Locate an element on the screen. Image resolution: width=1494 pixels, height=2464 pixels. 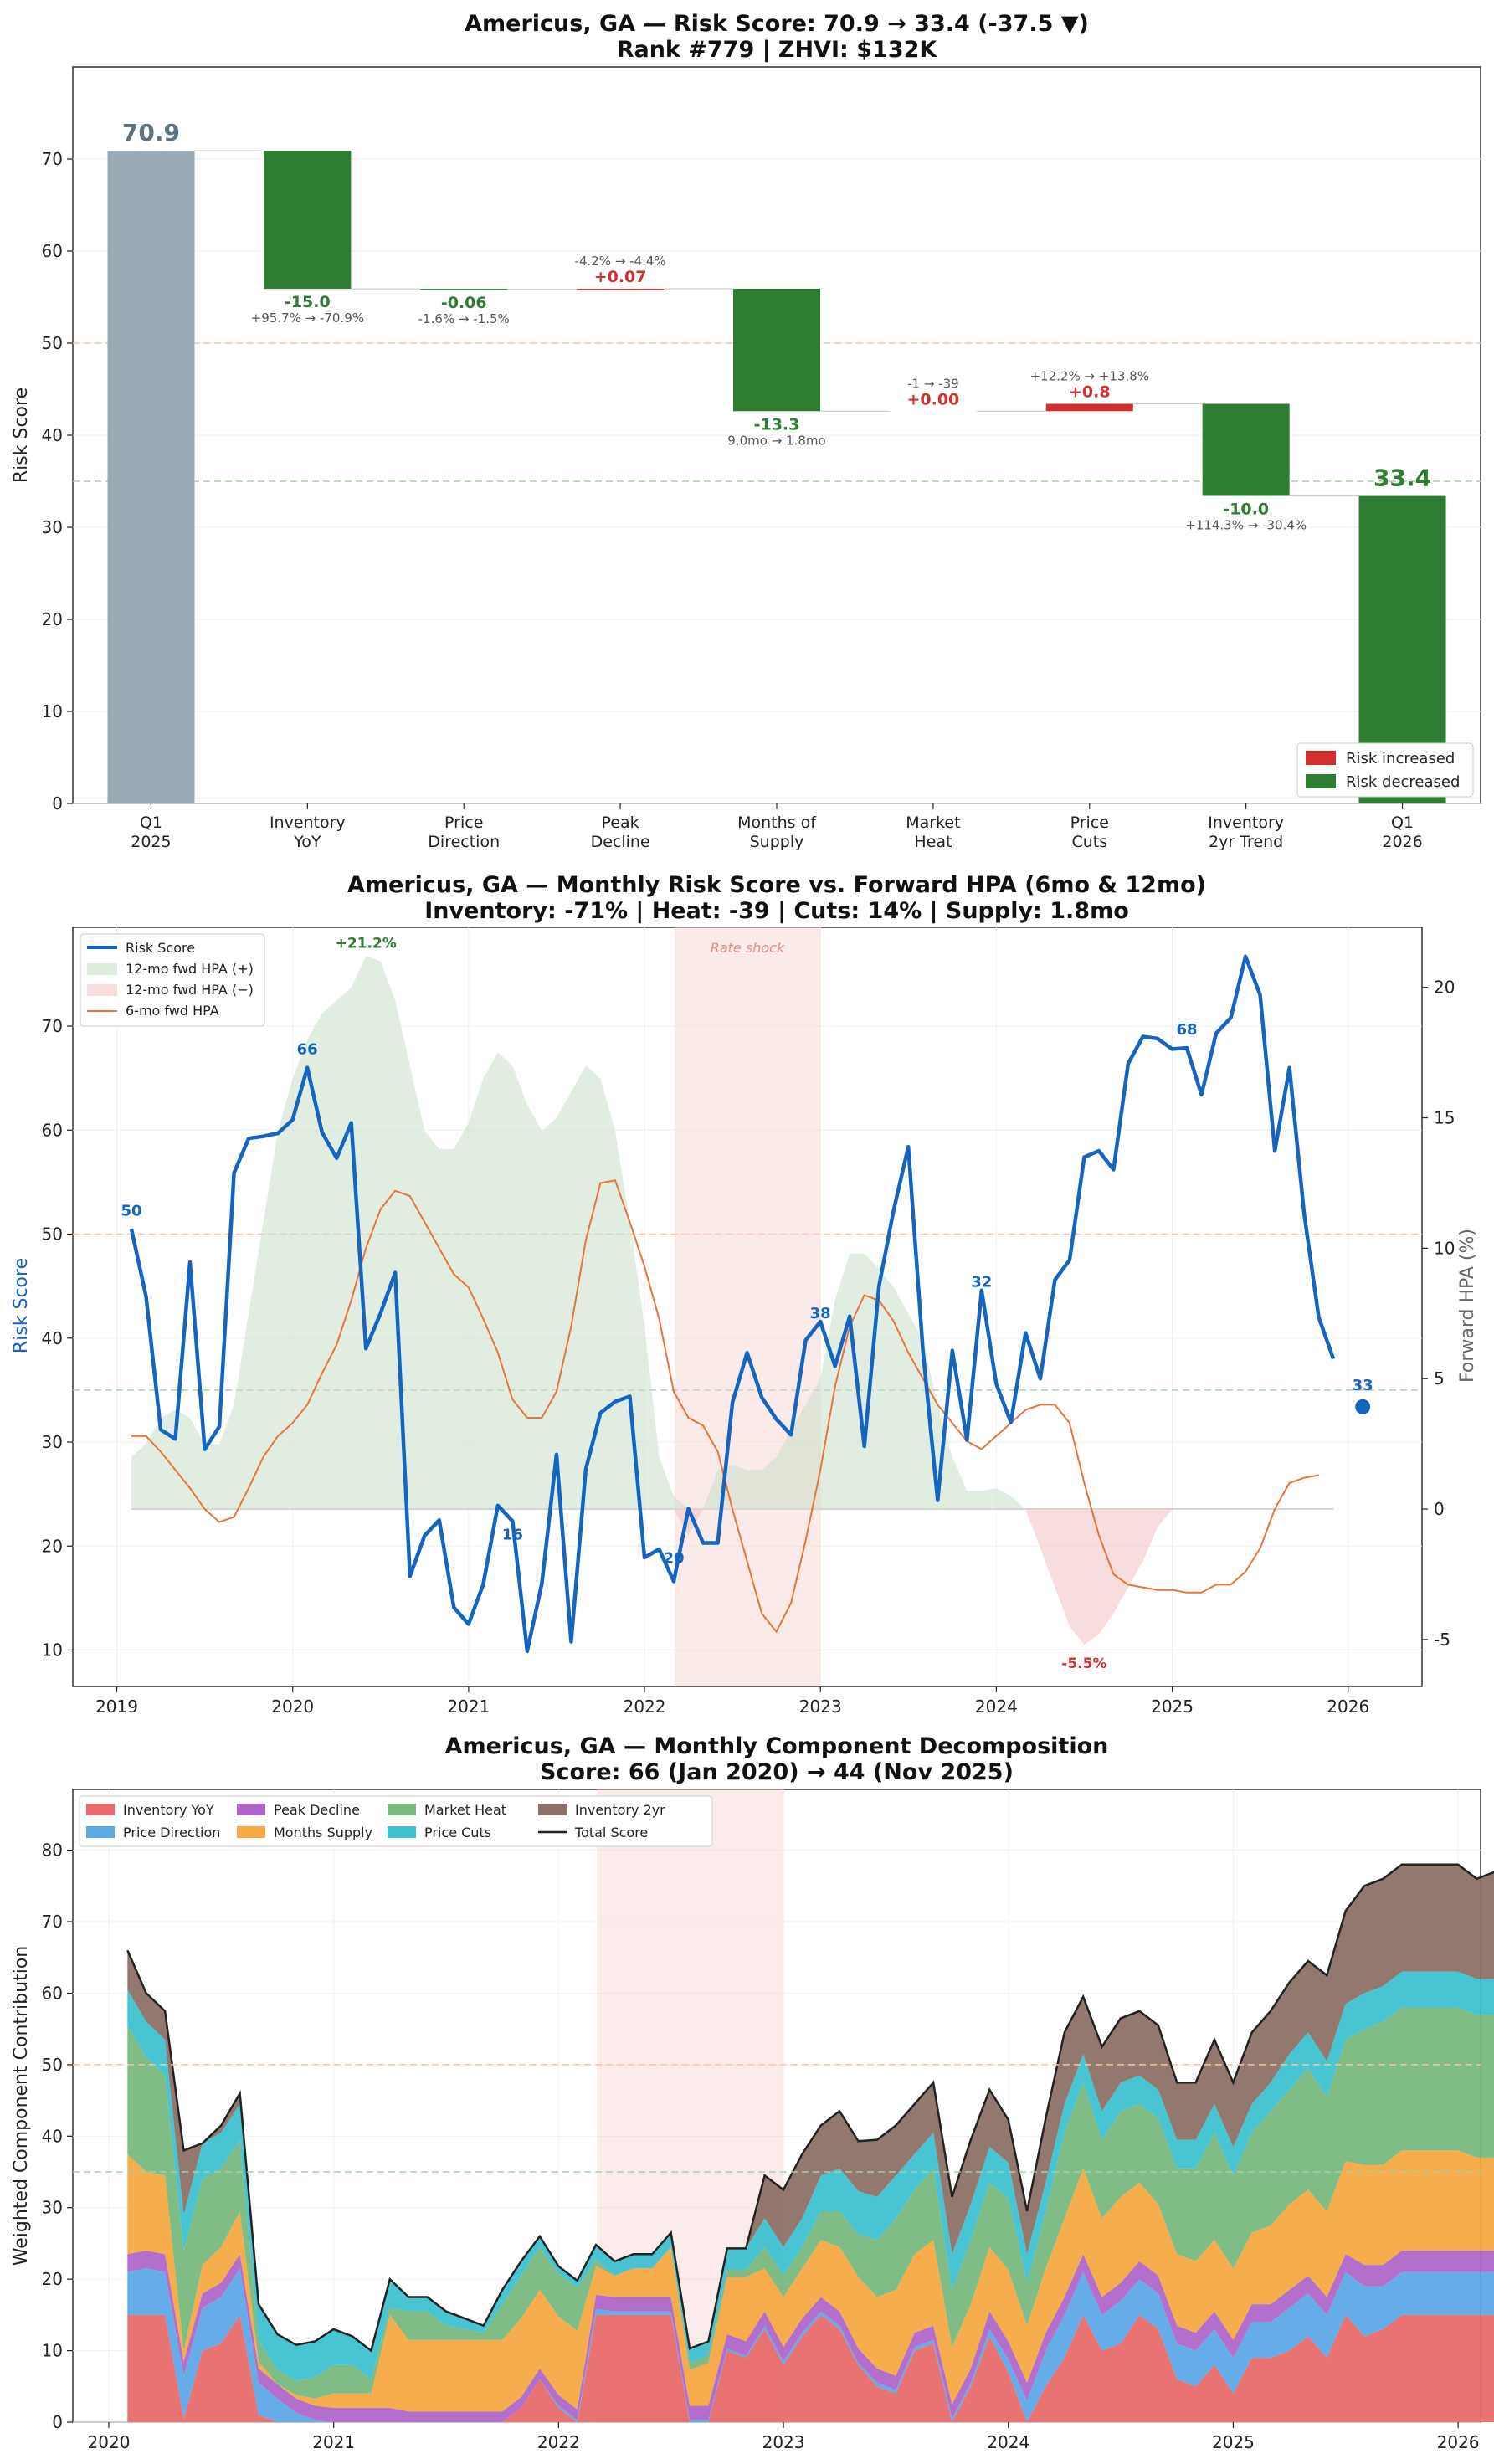
bar-sub-label: +95.7% → -70.9% is located at coordinates (307, 318).